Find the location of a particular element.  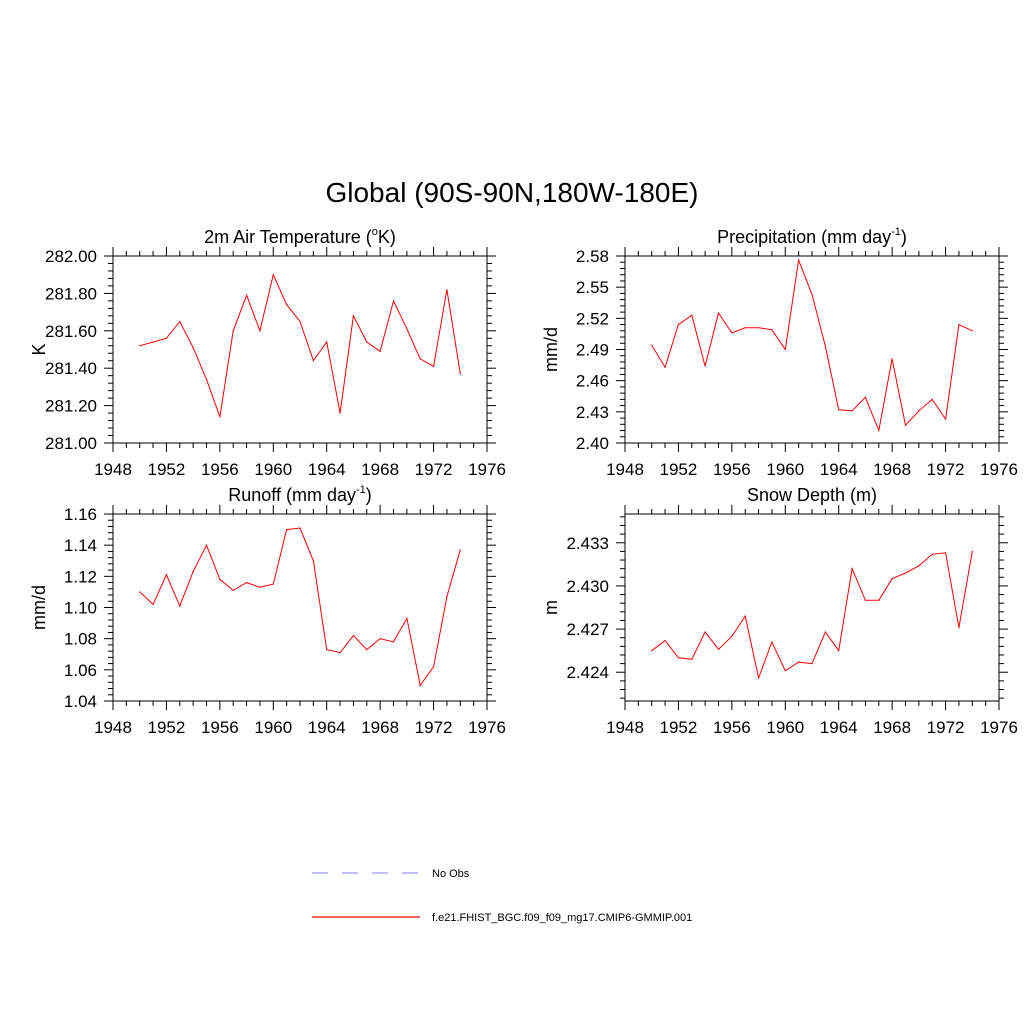

y-tick-label: 2.52 is located at coordinates (592, 318).